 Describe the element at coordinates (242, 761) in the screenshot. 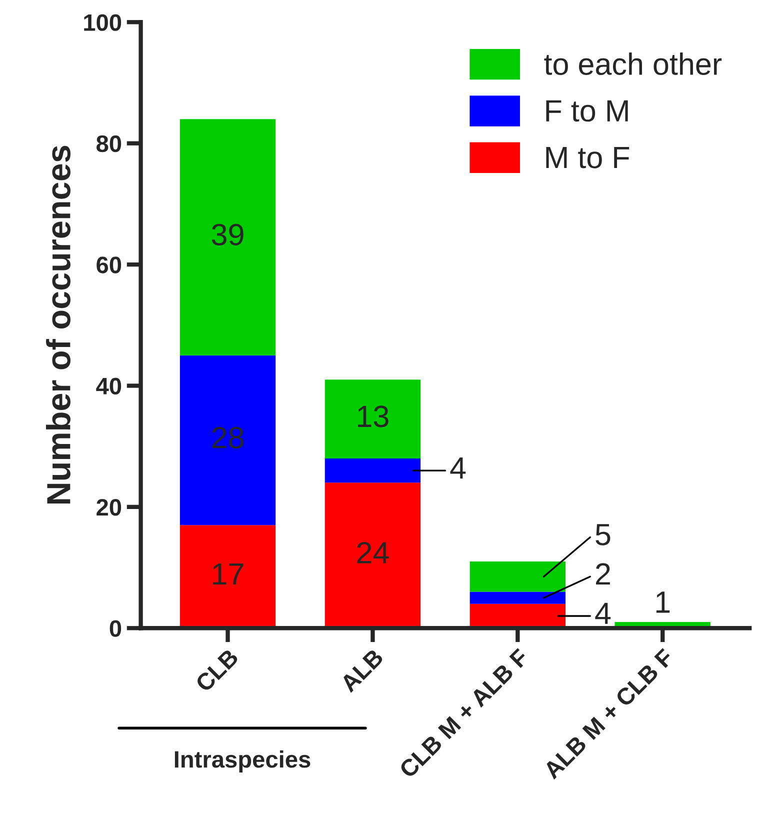

I see `text: Intraspecies` at that location.